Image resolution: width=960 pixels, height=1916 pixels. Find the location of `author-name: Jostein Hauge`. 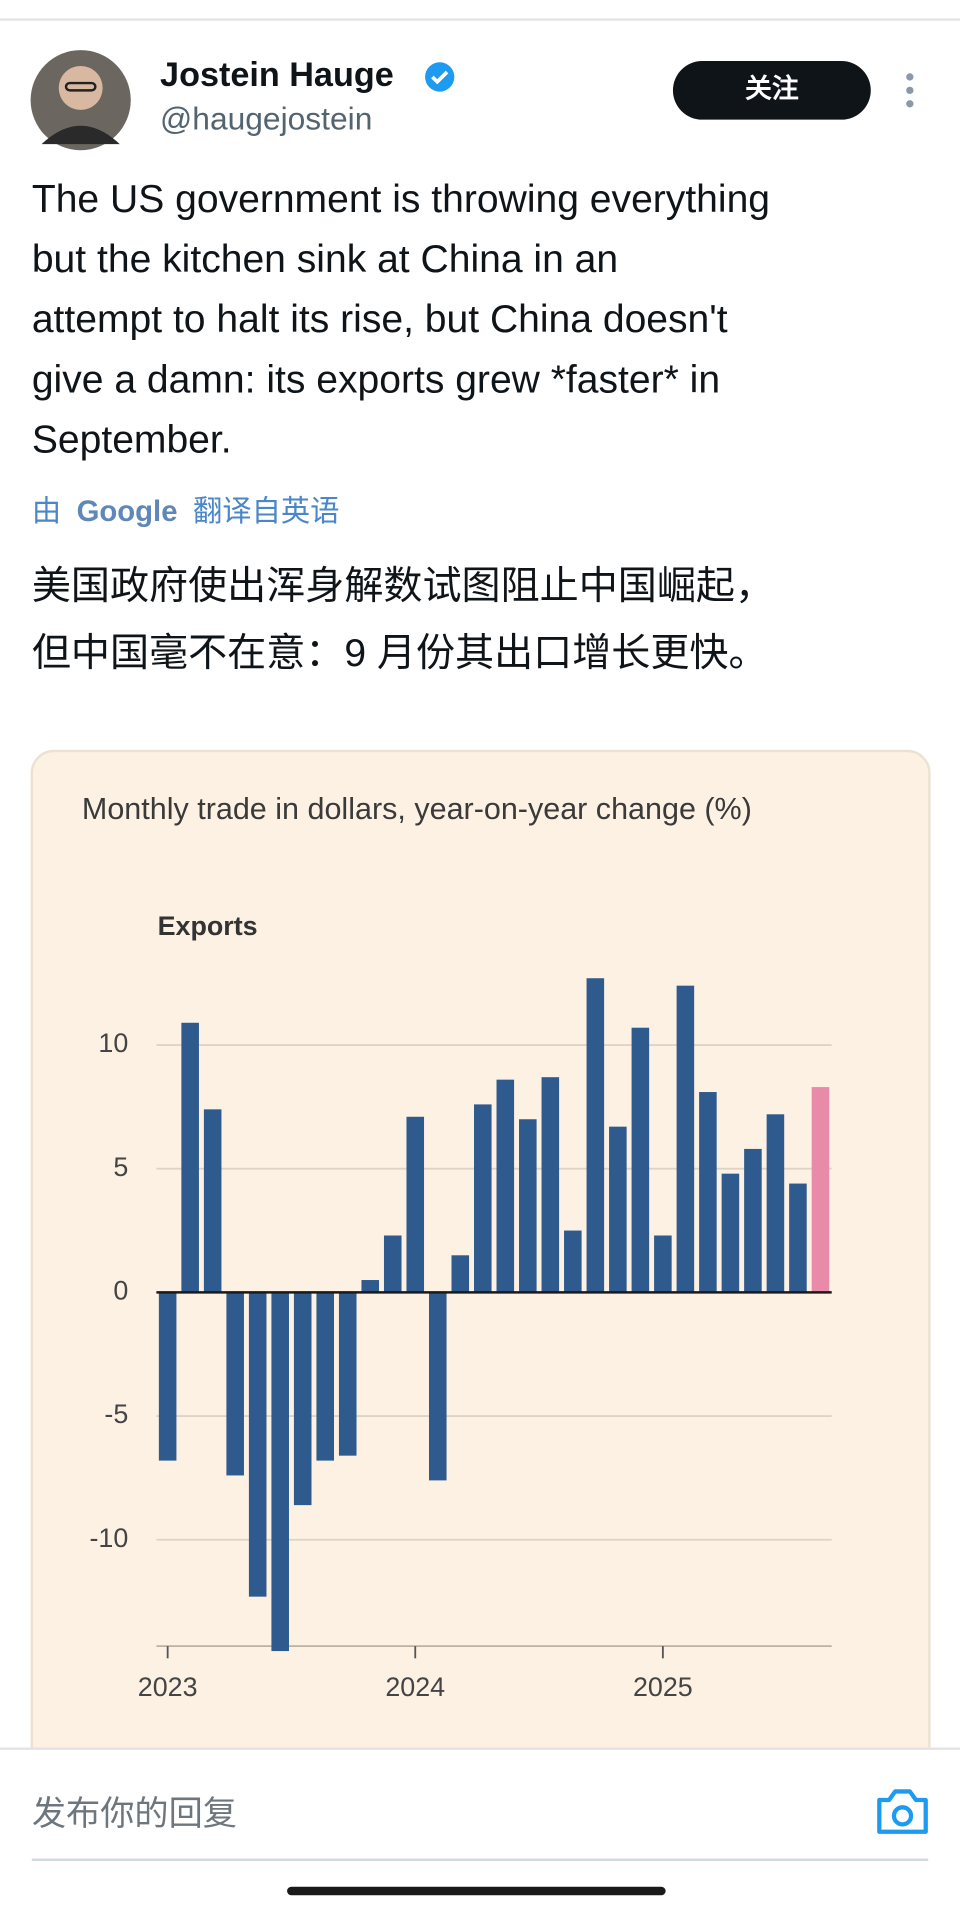

author-name: Jostein Hauge is located at coordinates (277, 75).